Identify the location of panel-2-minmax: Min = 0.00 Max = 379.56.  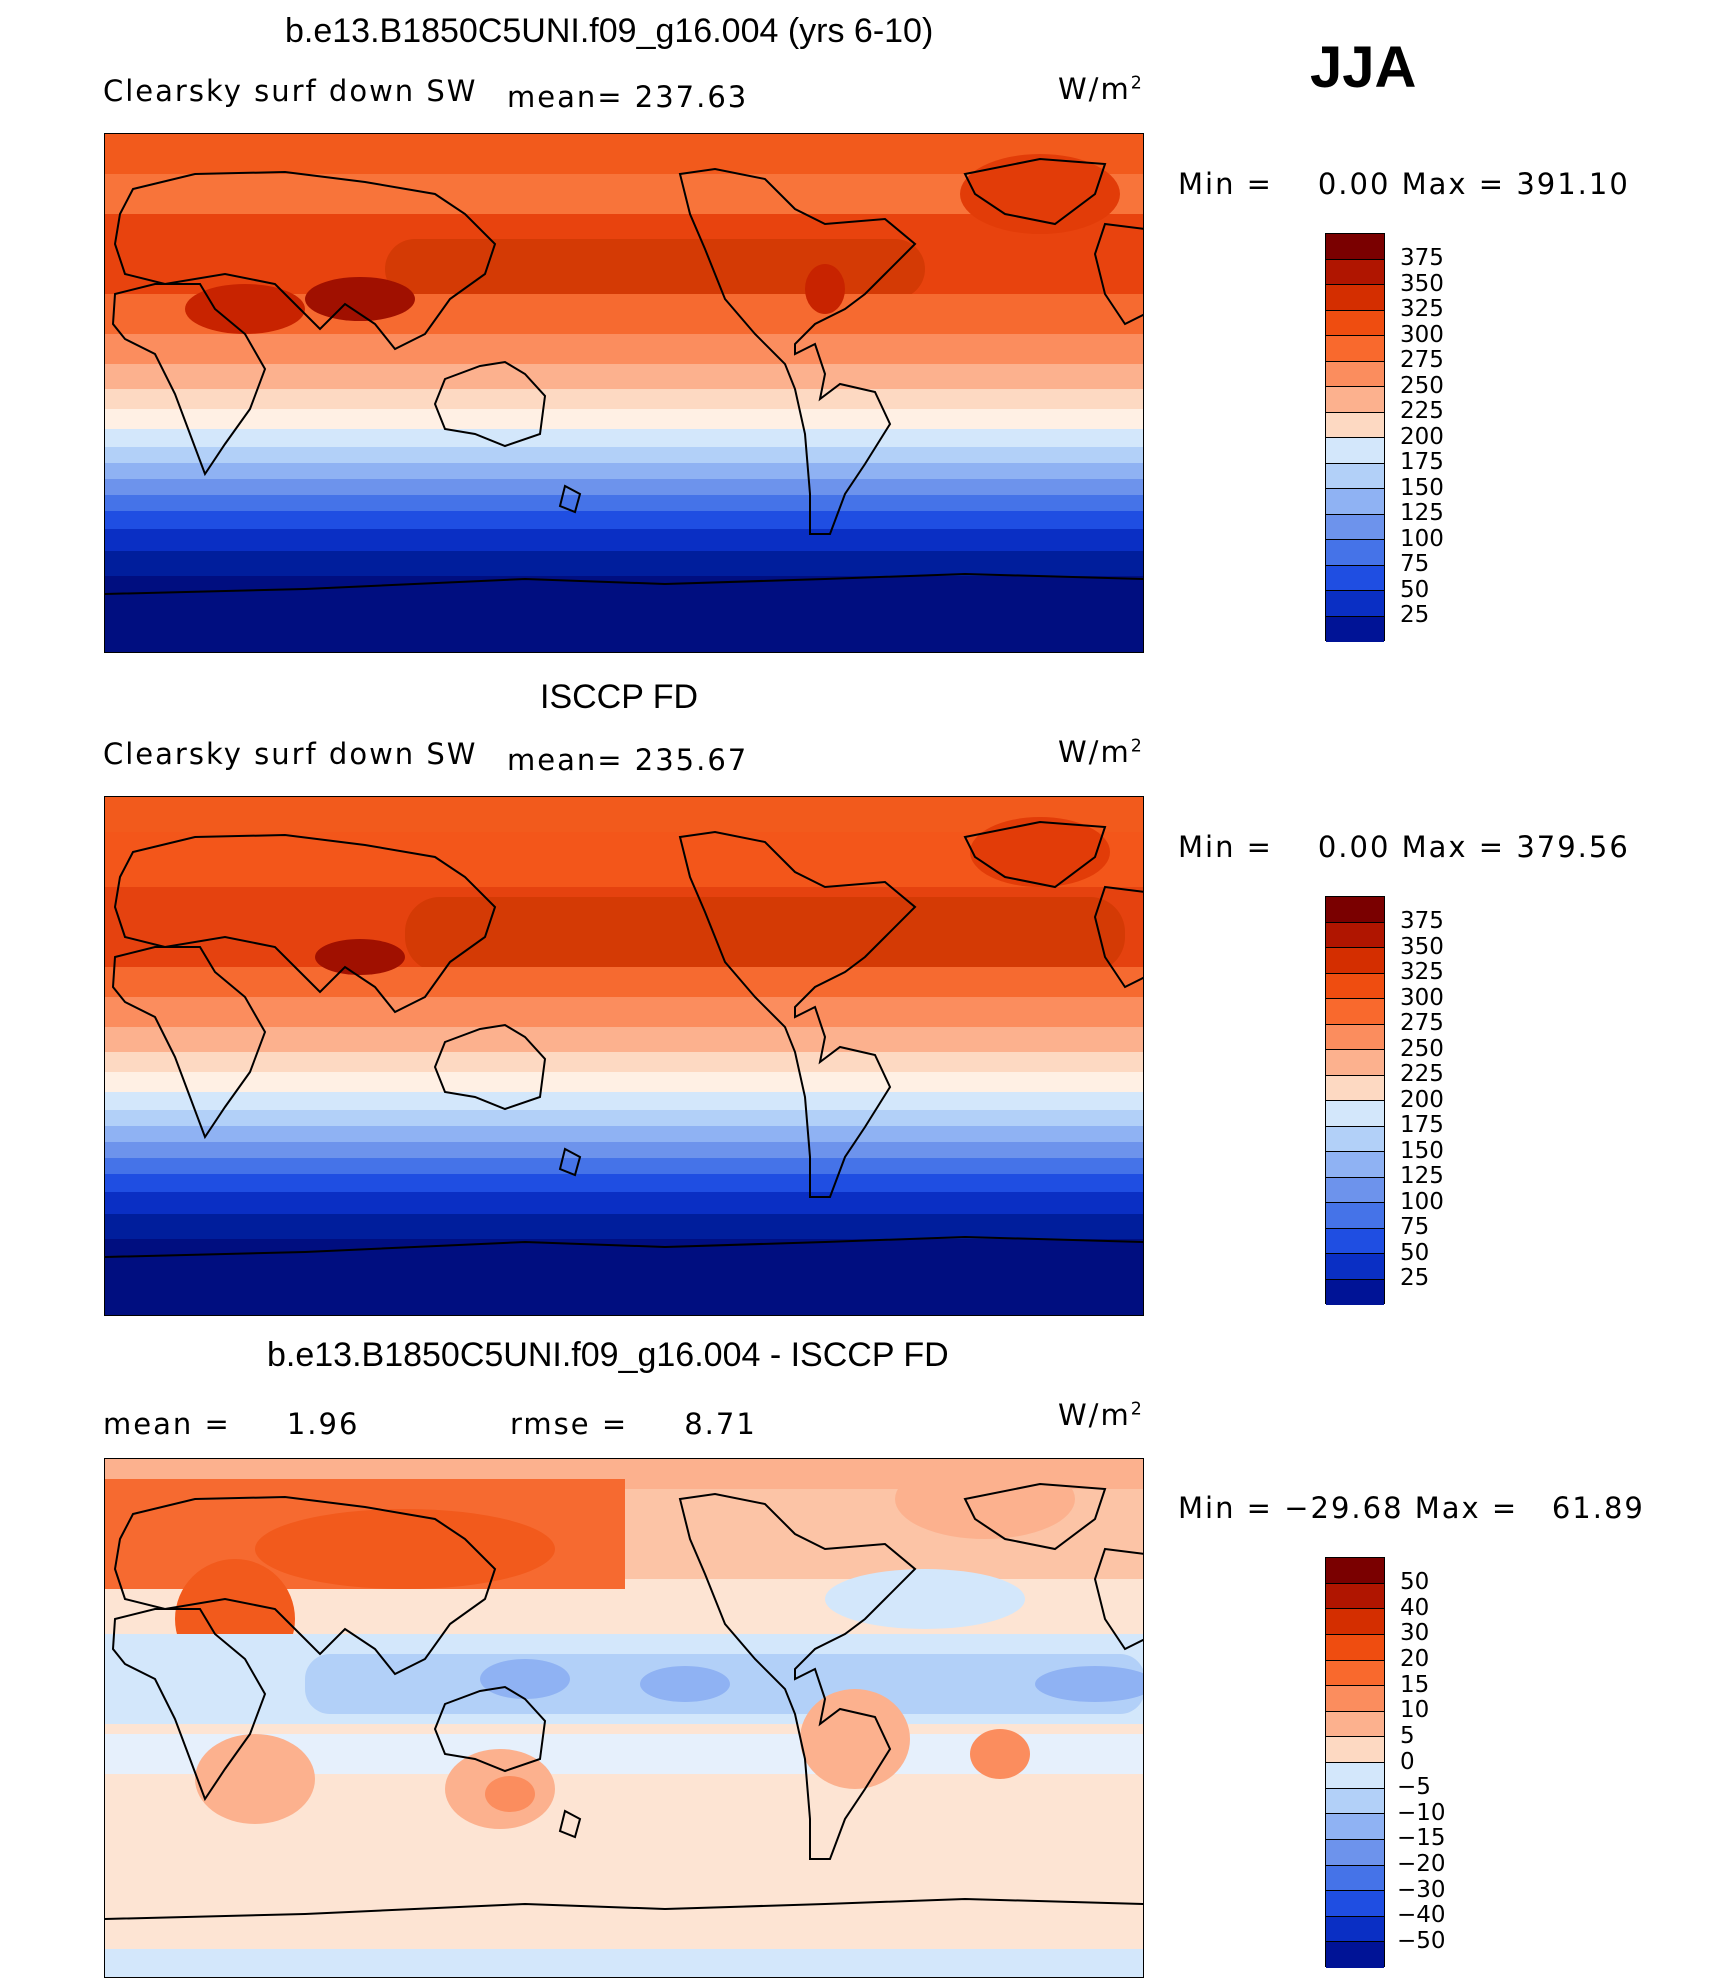
(1404, 847).